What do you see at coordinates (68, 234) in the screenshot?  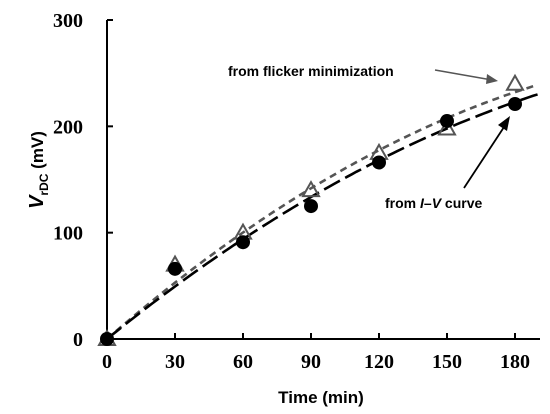 I see `y-tick-label: 100` at bounding box center [68, 234].